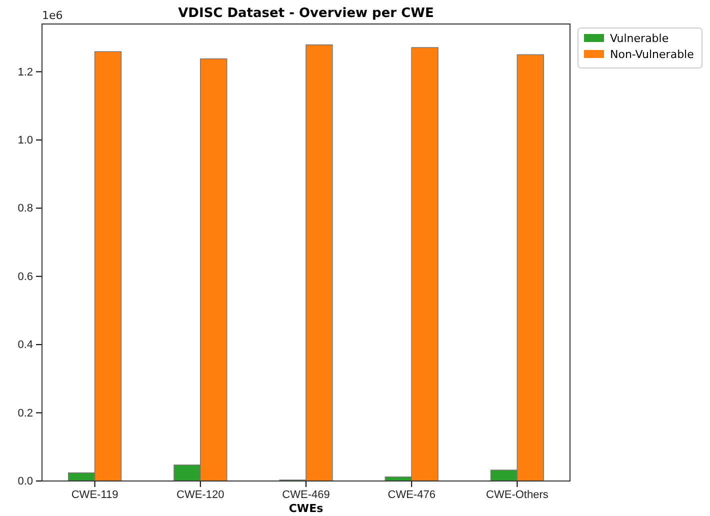  What do you see at coordinates (25, 345) in the screenshot?
I see `y-tick-label: 0.4` at bounding box center [25, 345].